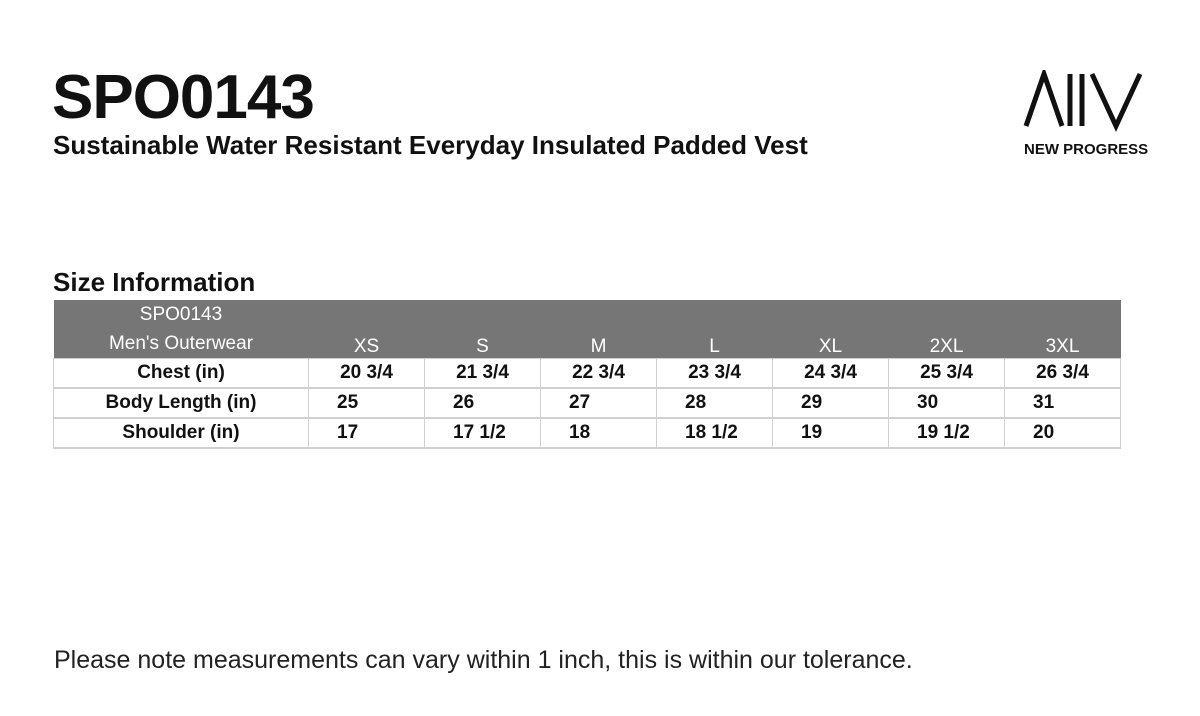 This screenshot has width=1200, height=716. I want to click on header-row: SPO0143 Men's Outerwear XS S M L XL 2XL 3XL, so click(587, 329).